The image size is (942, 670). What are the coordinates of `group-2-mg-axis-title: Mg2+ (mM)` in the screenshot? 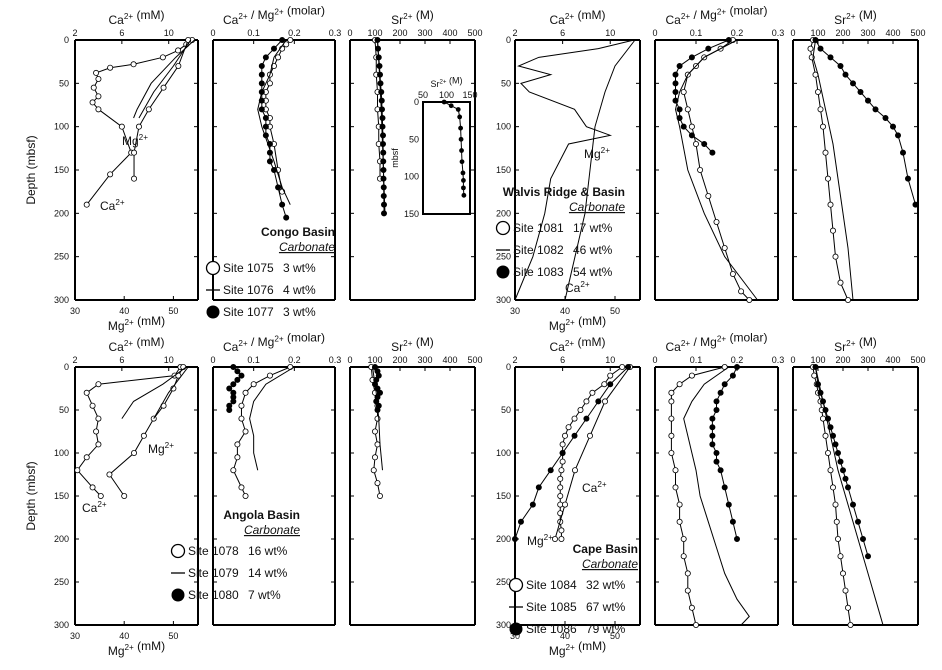 It's located at (577, 323).